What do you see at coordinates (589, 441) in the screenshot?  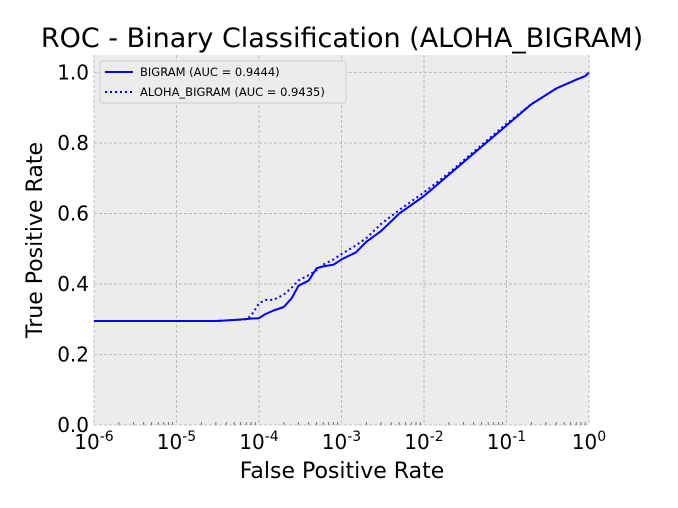 I see `x-tick-label: 10⁰` at bounding box center [589, 441].